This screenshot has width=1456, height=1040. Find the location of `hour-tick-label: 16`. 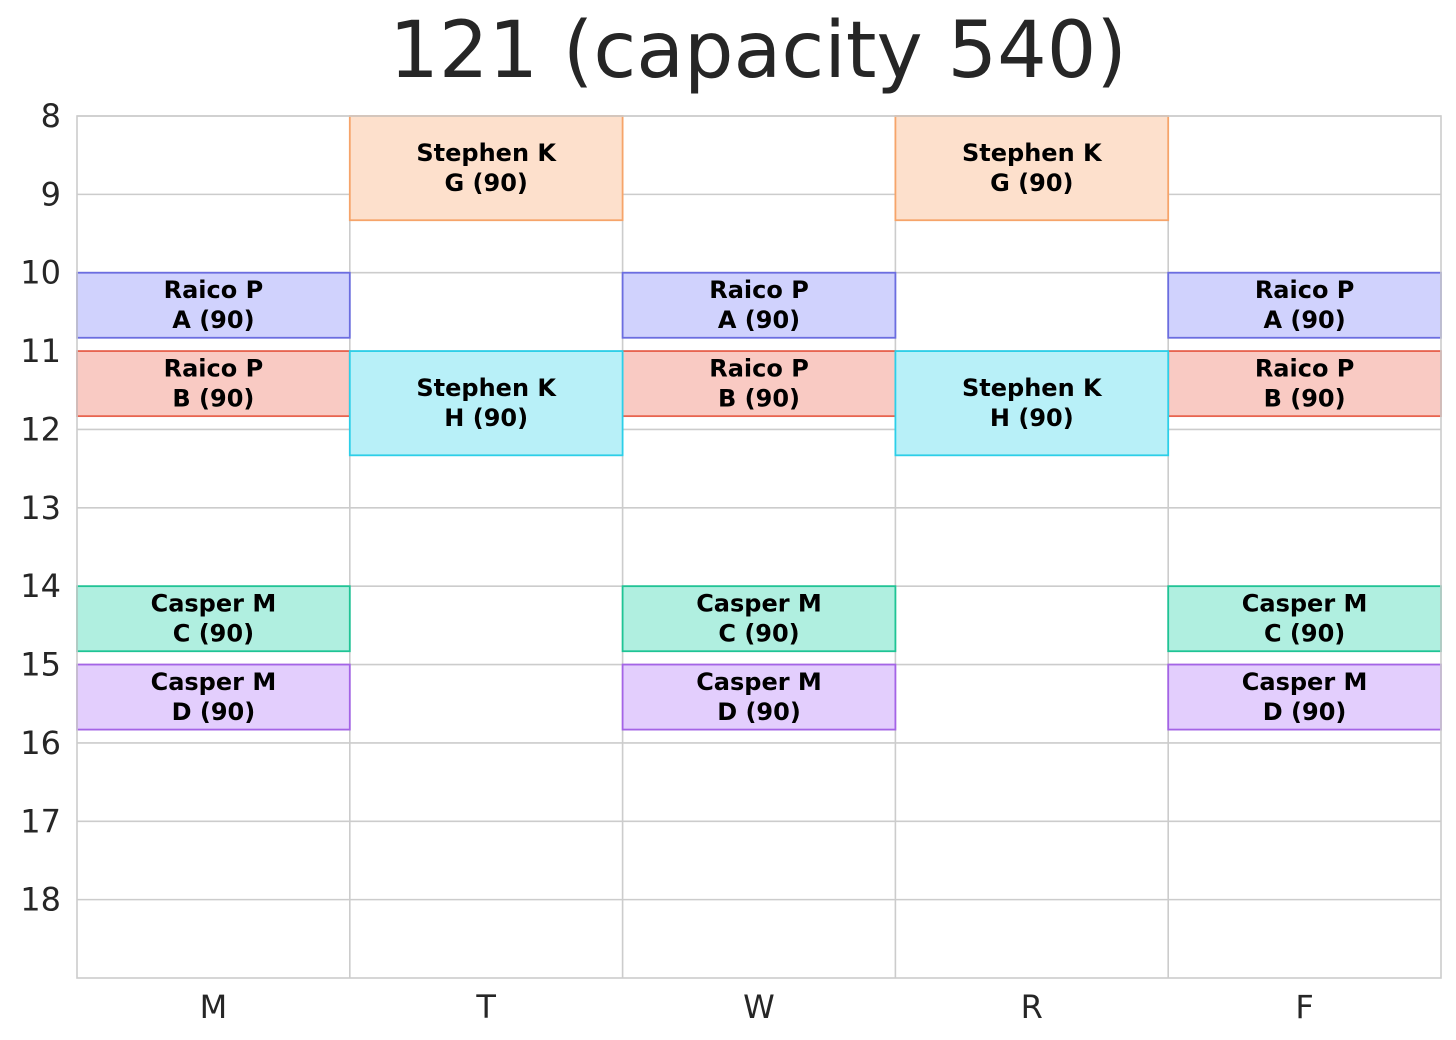

hour-tick-label: 16 is located at coordinates (40, 743).